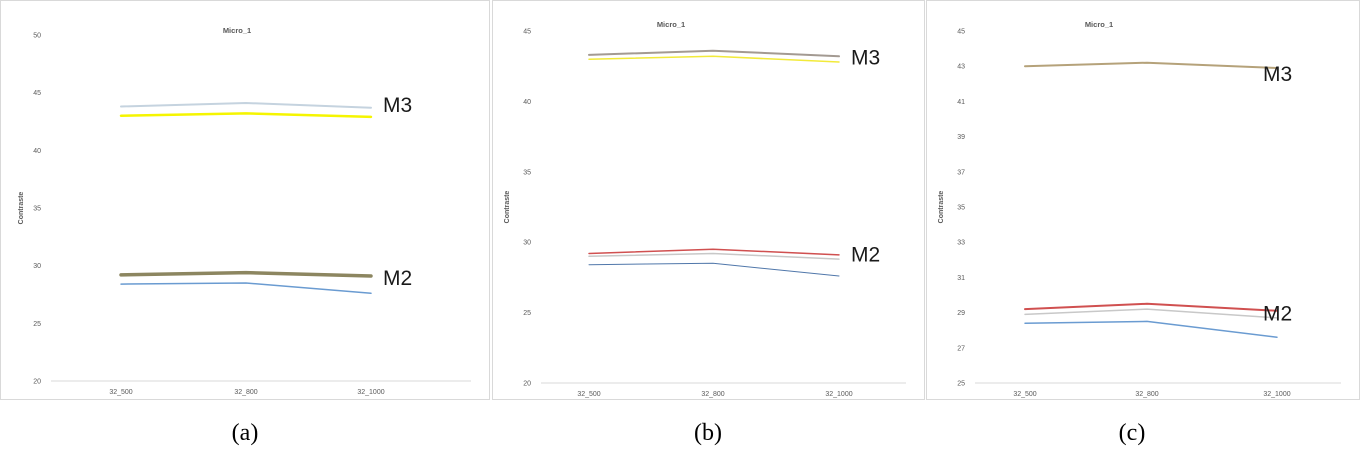 This screenshot has width=1360, height=460. I want to click on y-tick-label: 39, so click(961, 137).